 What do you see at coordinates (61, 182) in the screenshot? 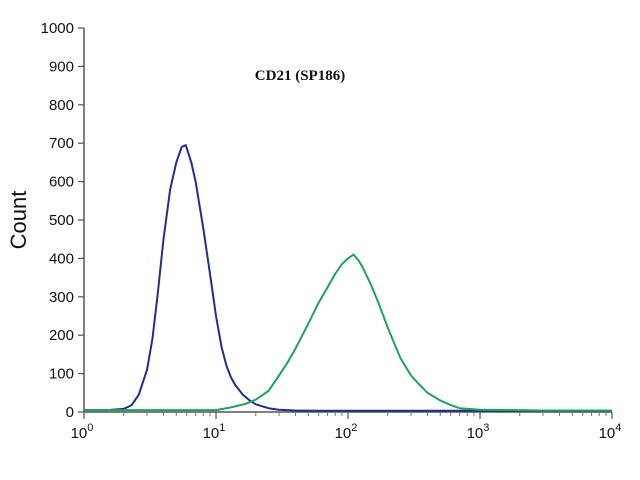
I see `y-tick-label: 600` at bounding box center [61, 182].